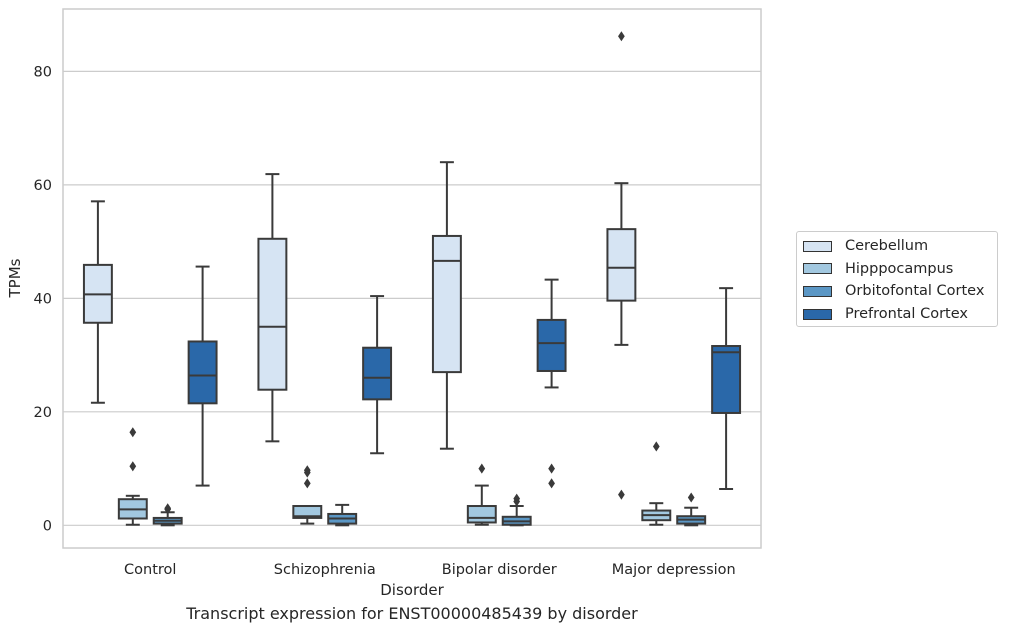 The image size is (1009, 634). What do you see at coordinates (43, 413) in the screenshot?
I see `y-tick-label: 20` at bounding box center [43, 413].